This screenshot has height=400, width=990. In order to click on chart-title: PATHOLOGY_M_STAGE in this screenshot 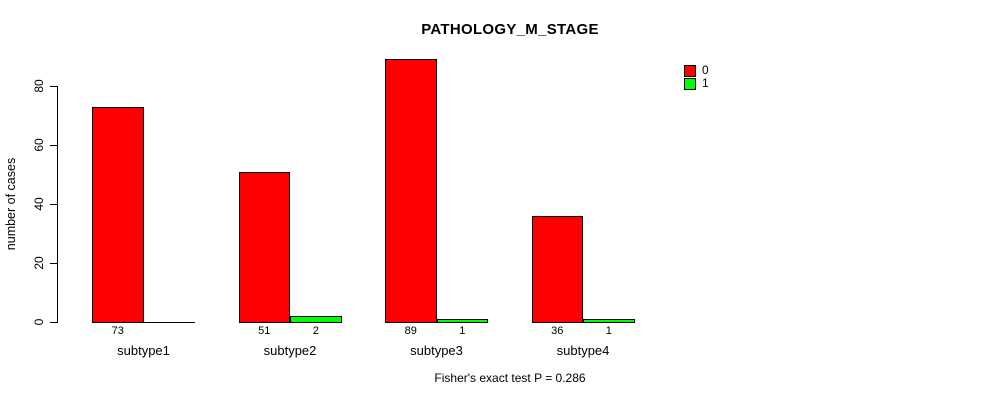, I will do `click(510, 29)`.